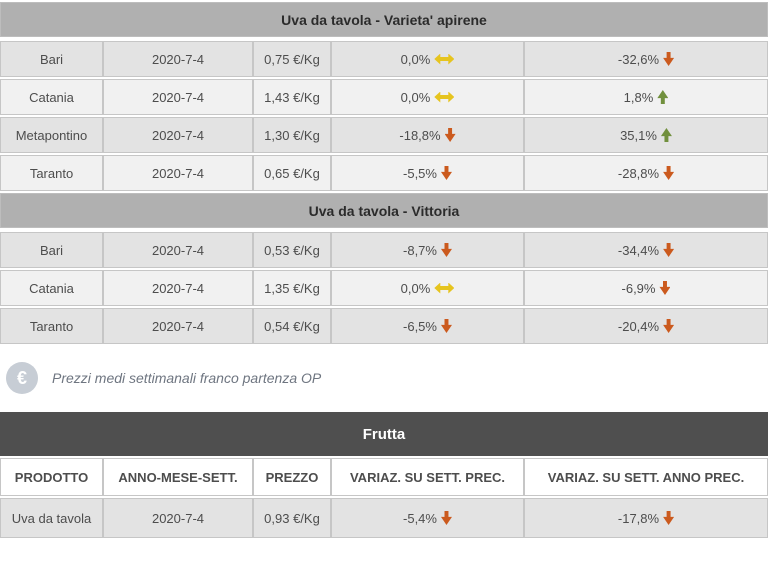  What do you see at coordinates (292, 97) in the screenshot?
I see `price-cell: 1,43 €/Kg` at bounding box center [292, 97].